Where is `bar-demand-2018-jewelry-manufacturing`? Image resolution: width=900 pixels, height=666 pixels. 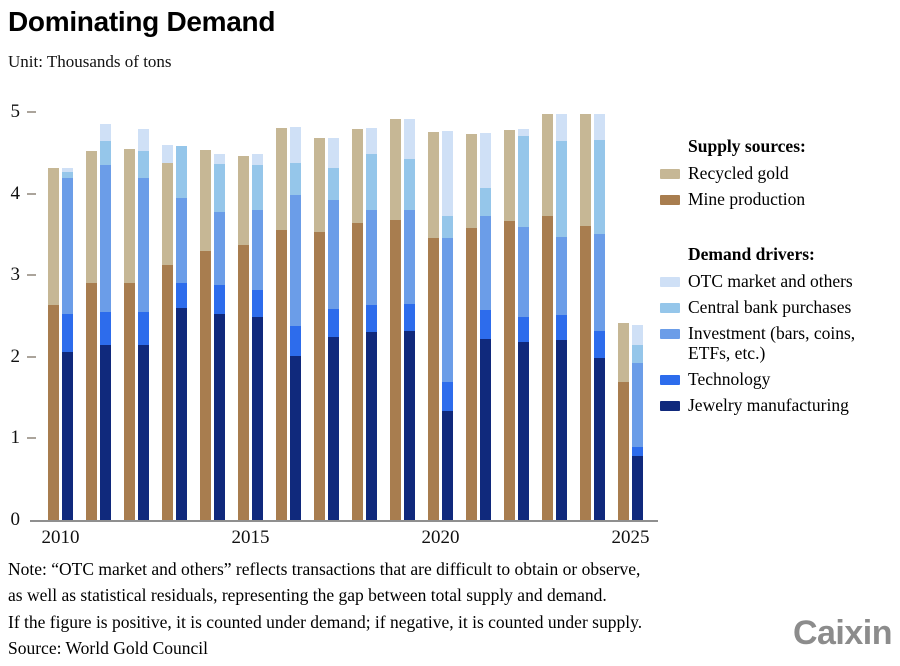 bar-demand-2018-jewelry-manufacturing is located at coordinates (371, 426).